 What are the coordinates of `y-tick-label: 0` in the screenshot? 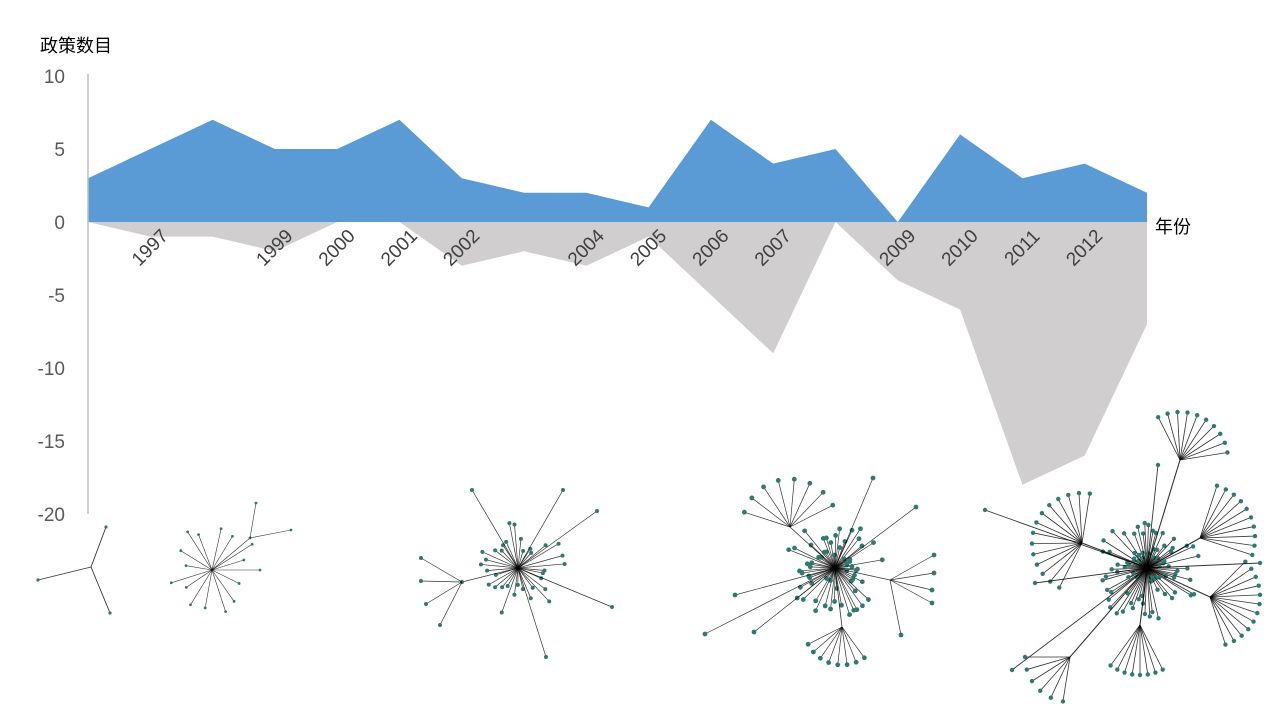 It's located at (59, 223).